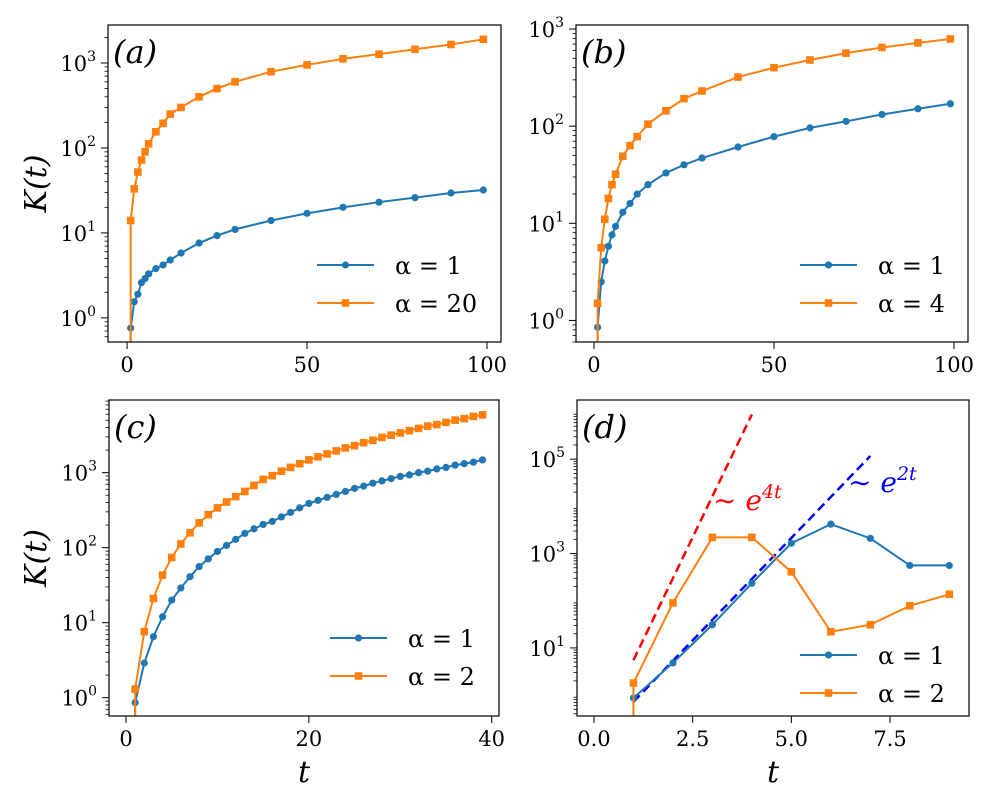  Describe the element at coordinates (135, 52) in the screenshot. I see `panel-label: (a)` at that location.